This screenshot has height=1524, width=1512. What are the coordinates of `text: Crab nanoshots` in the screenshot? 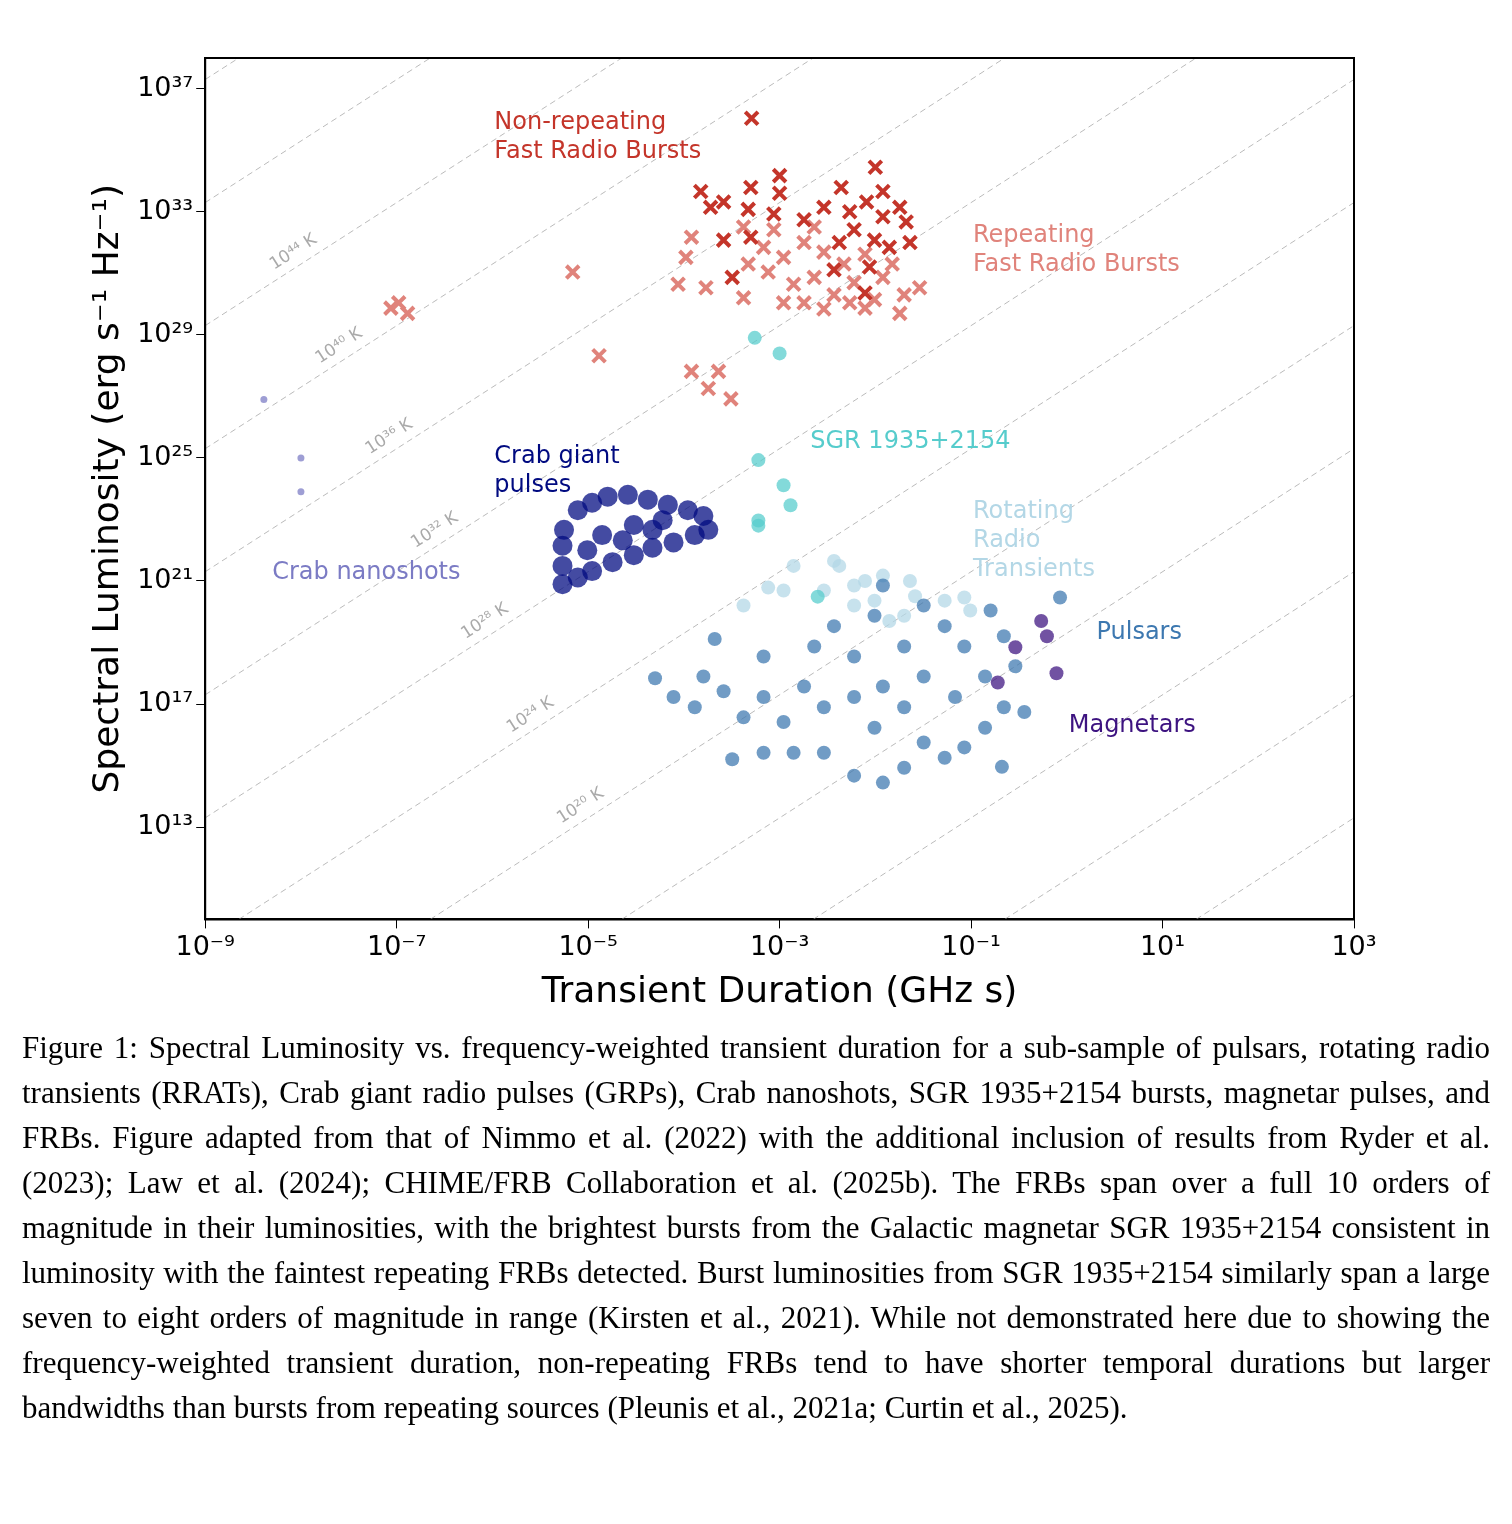 It's located at (366, 570).